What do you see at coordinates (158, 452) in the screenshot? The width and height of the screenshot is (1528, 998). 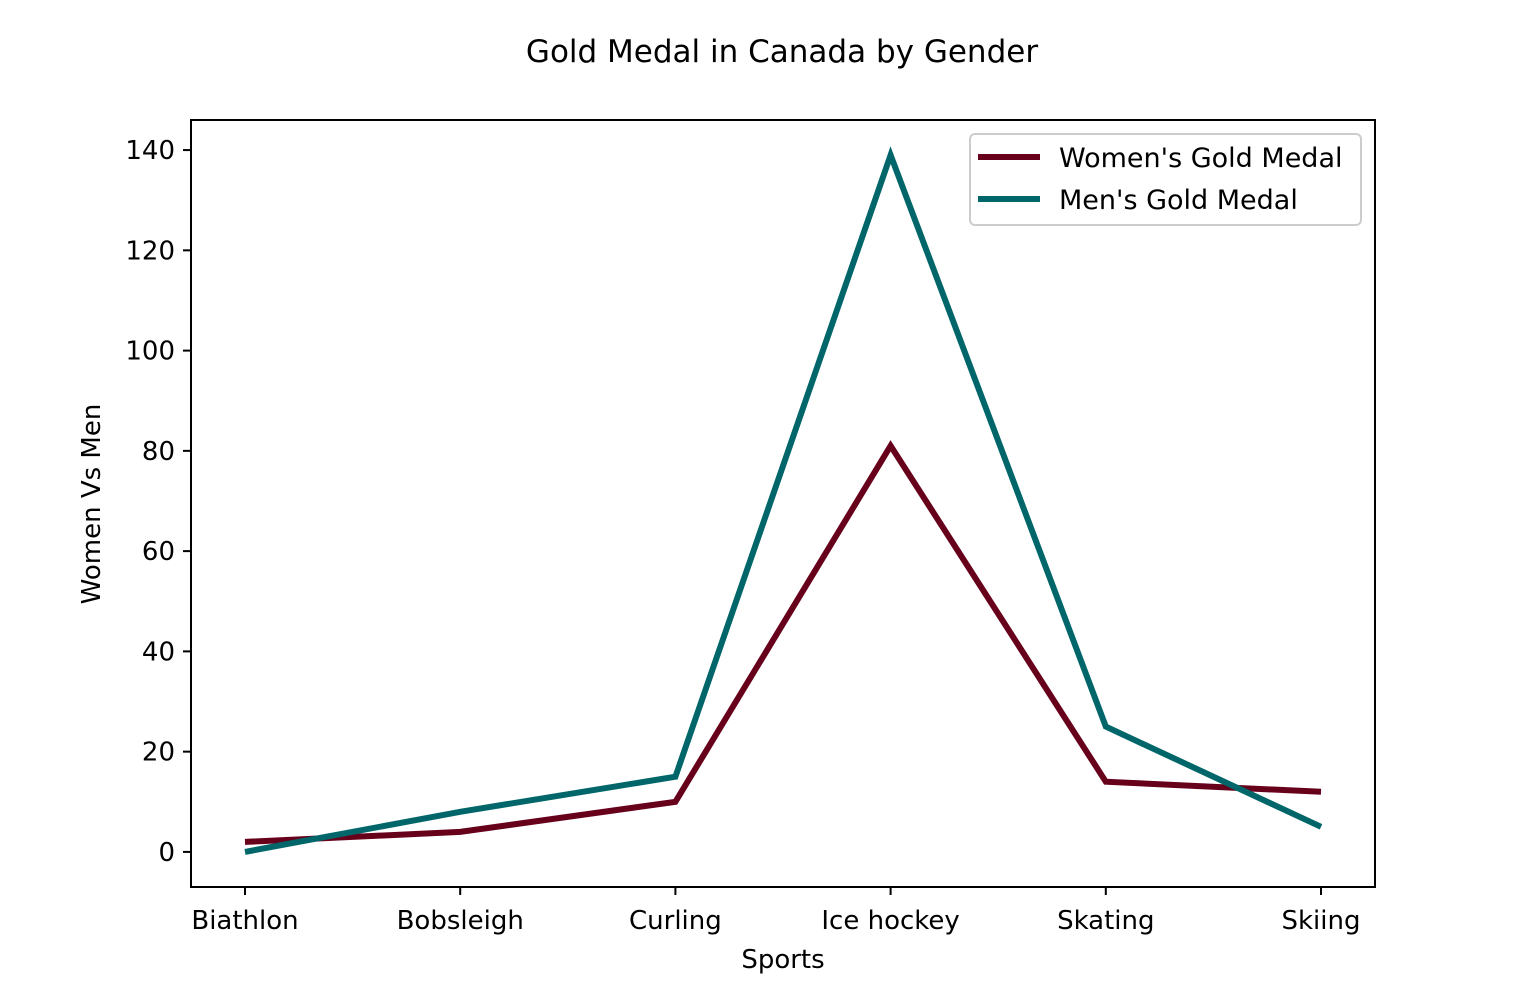 I see `y-tick-label: 80` at bounding box center [158, 452].